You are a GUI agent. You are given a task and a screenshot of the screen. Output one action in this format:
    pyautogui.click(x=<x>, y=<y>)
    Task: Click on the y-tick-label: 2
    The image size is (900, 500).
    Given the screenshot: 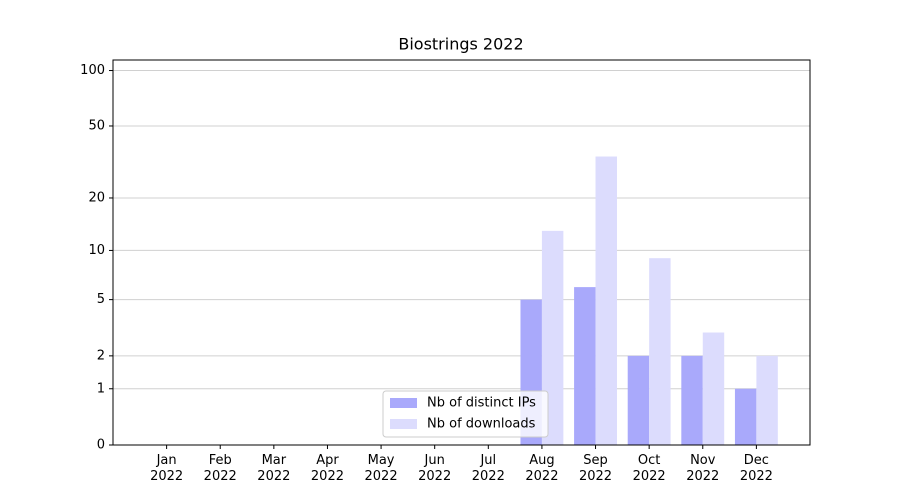 What is the action you would take?
    pyautogui.click(x=101, y=355)
    